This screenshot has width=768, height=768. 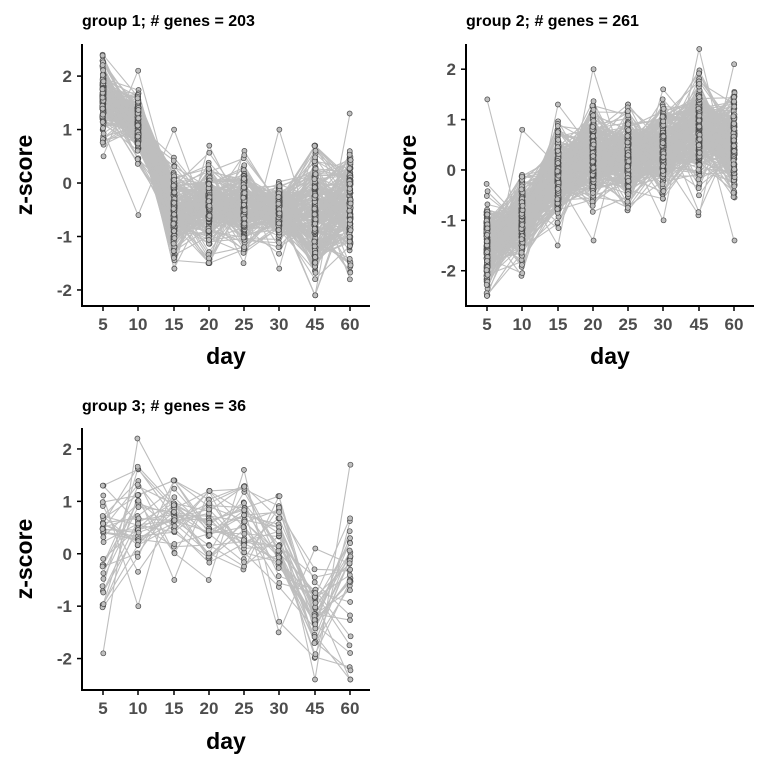 I want to click on y-tick-label: -1, so click(x=448, y=220).